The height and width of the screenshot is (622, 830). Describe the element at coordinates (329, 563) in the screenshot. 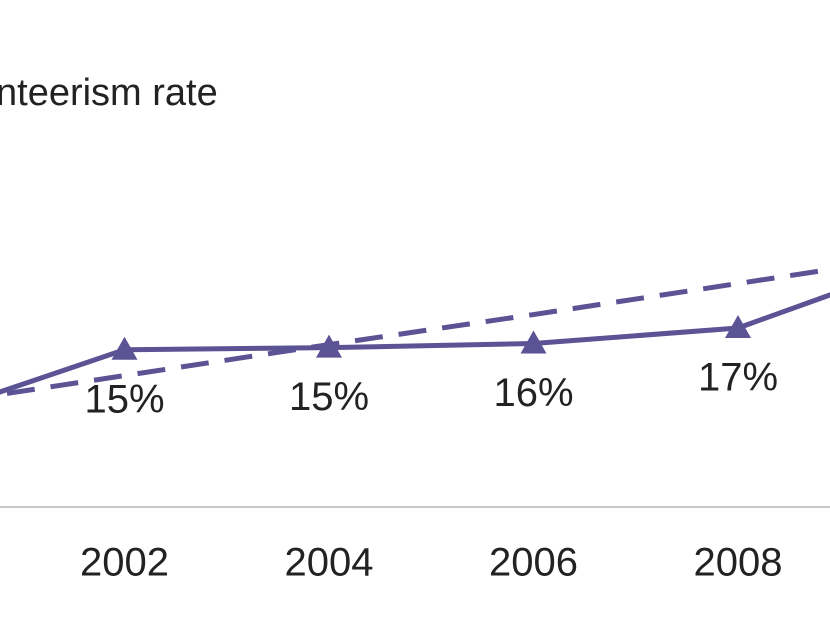

I see `x-tick-label: 2004` at that location.